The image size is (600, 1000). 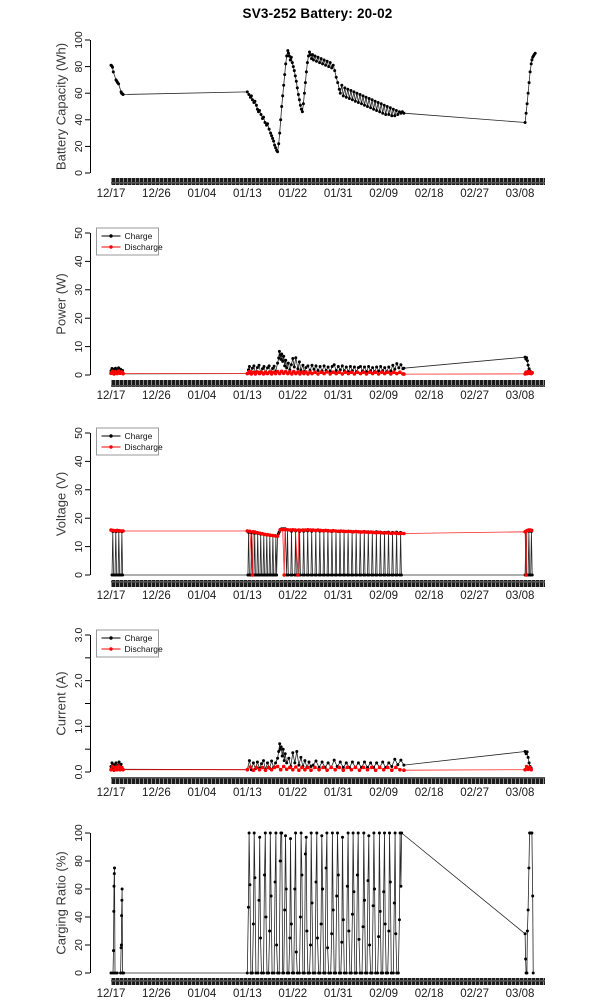 I want to click on x-tick-label-battery-capacity: 12/17, so click(x=111, y=194).